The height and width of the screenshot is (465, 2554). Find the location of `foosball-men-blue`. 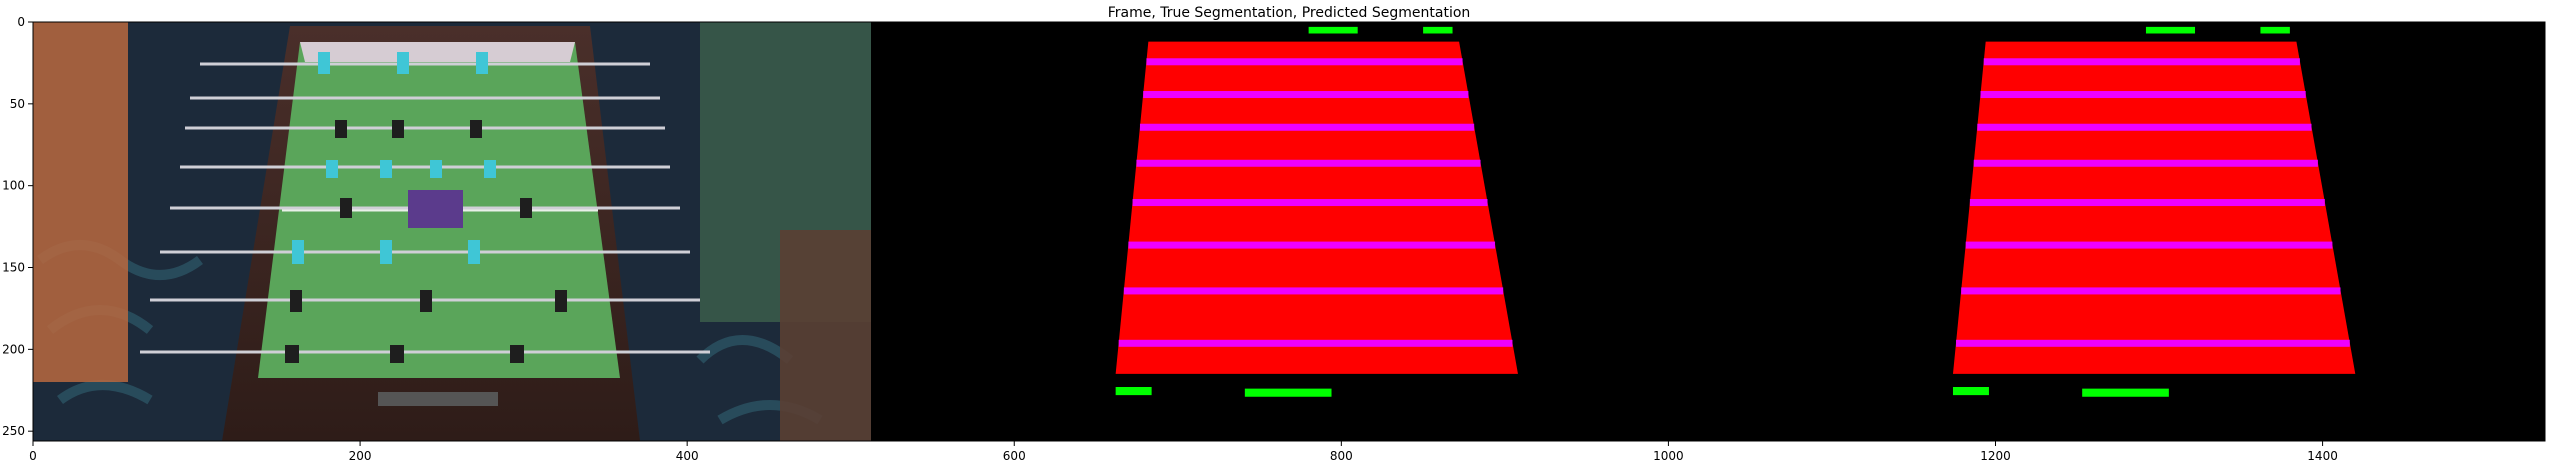

foosball-men-blue is located at coordinates (394, 158).